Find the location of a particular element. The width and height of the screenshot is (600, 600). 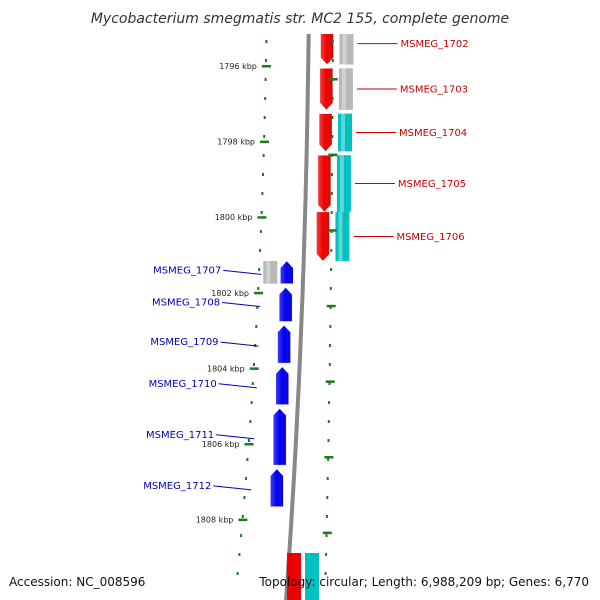

gene-label: MSMEG_1705 is located at coordinates (432, 184).